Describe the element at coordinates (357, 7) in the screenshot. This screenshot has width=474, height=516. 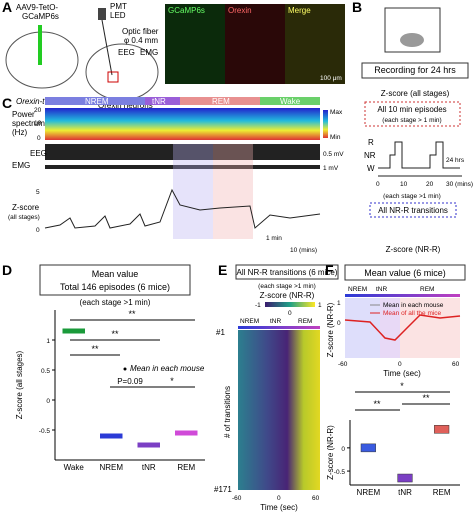
I see `panel-letter: B` at that location.